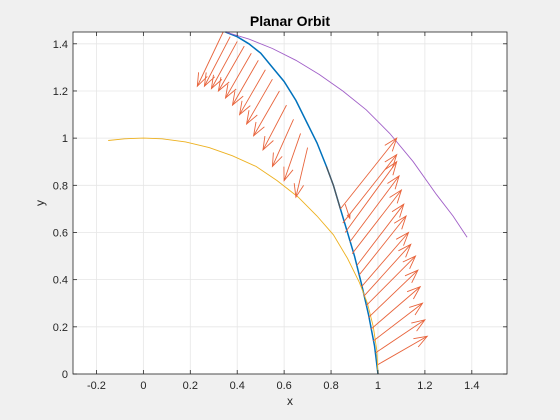 The width and height of the screenshot is (560, 420). Describe the element at coordinates (378, 386) in the screenshot. I see `x-tick-label: 1` at that location.